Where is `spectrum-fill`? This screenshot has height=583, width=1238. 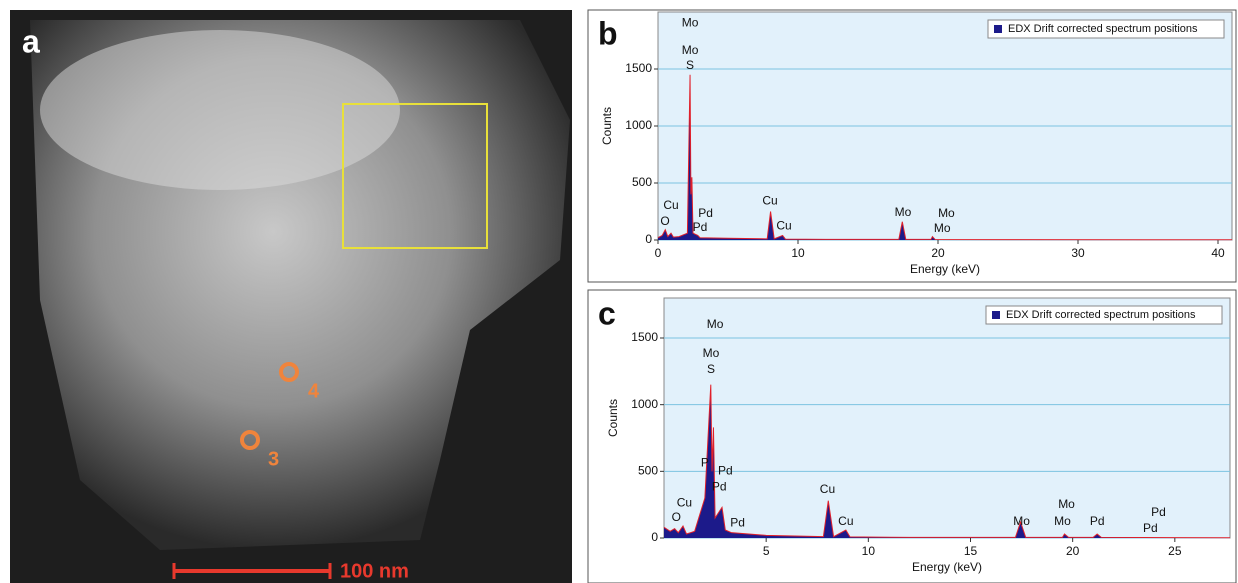 spectrum-fill is located at coordinates (947, 461).